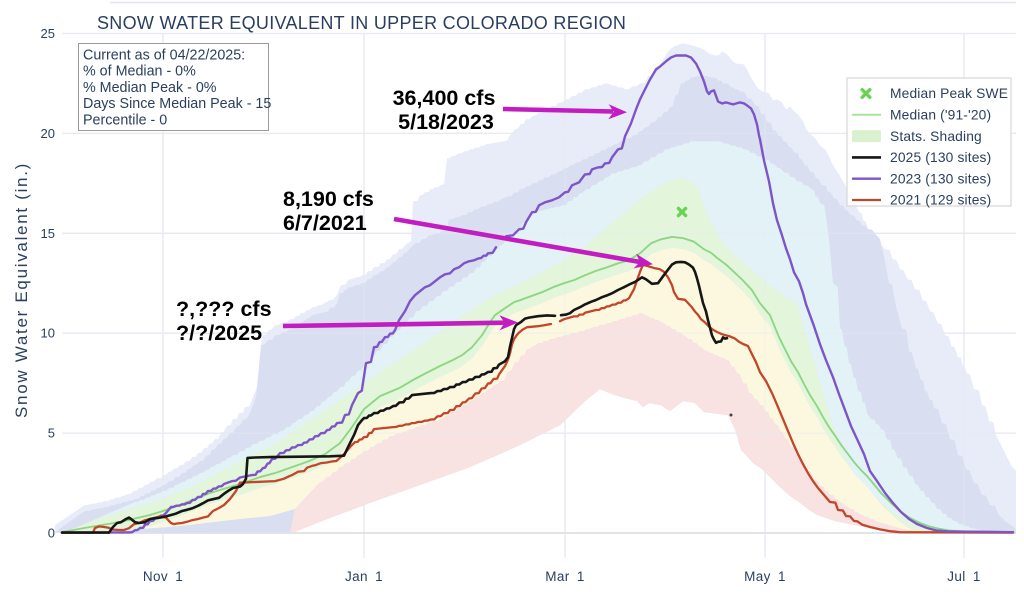 The image size is (1024, 605). I want to click on svg-text: 10, so click(48, 333).